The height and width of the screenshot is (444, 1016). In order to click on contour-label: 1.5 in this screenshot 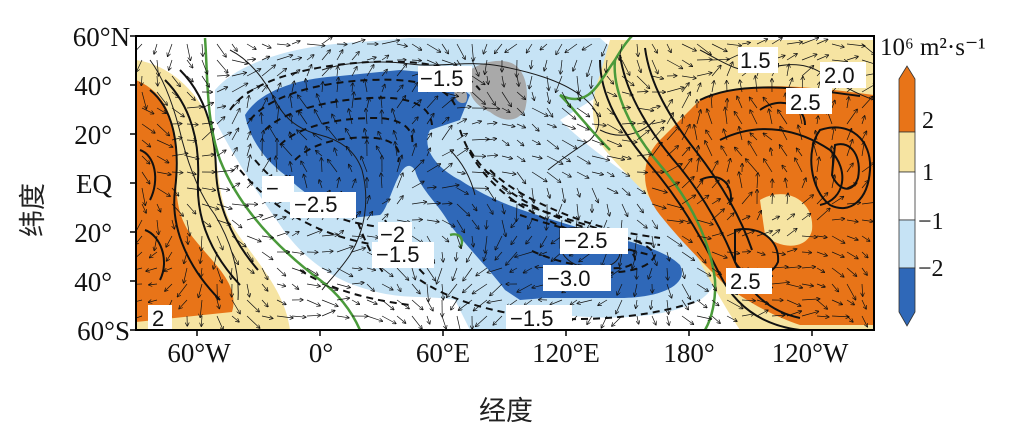, I will do `click(755, 60)`.